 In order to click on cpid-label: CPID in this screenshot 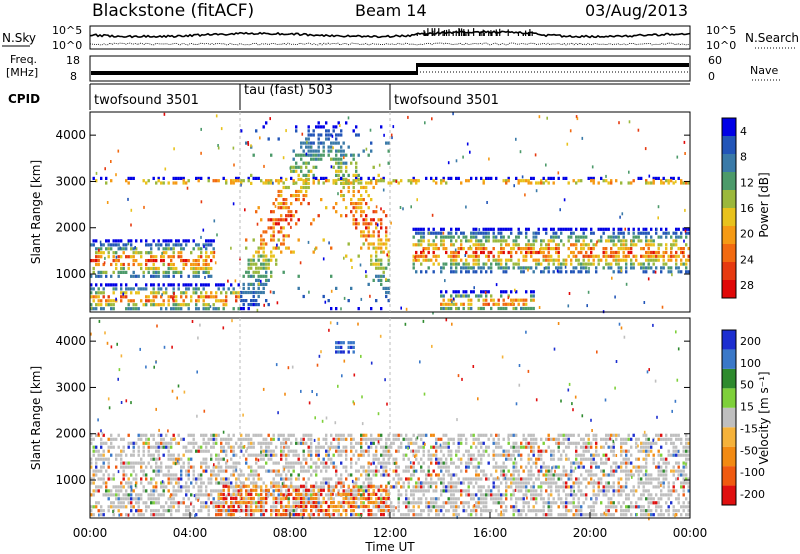, I will do `click(24, 99)`.